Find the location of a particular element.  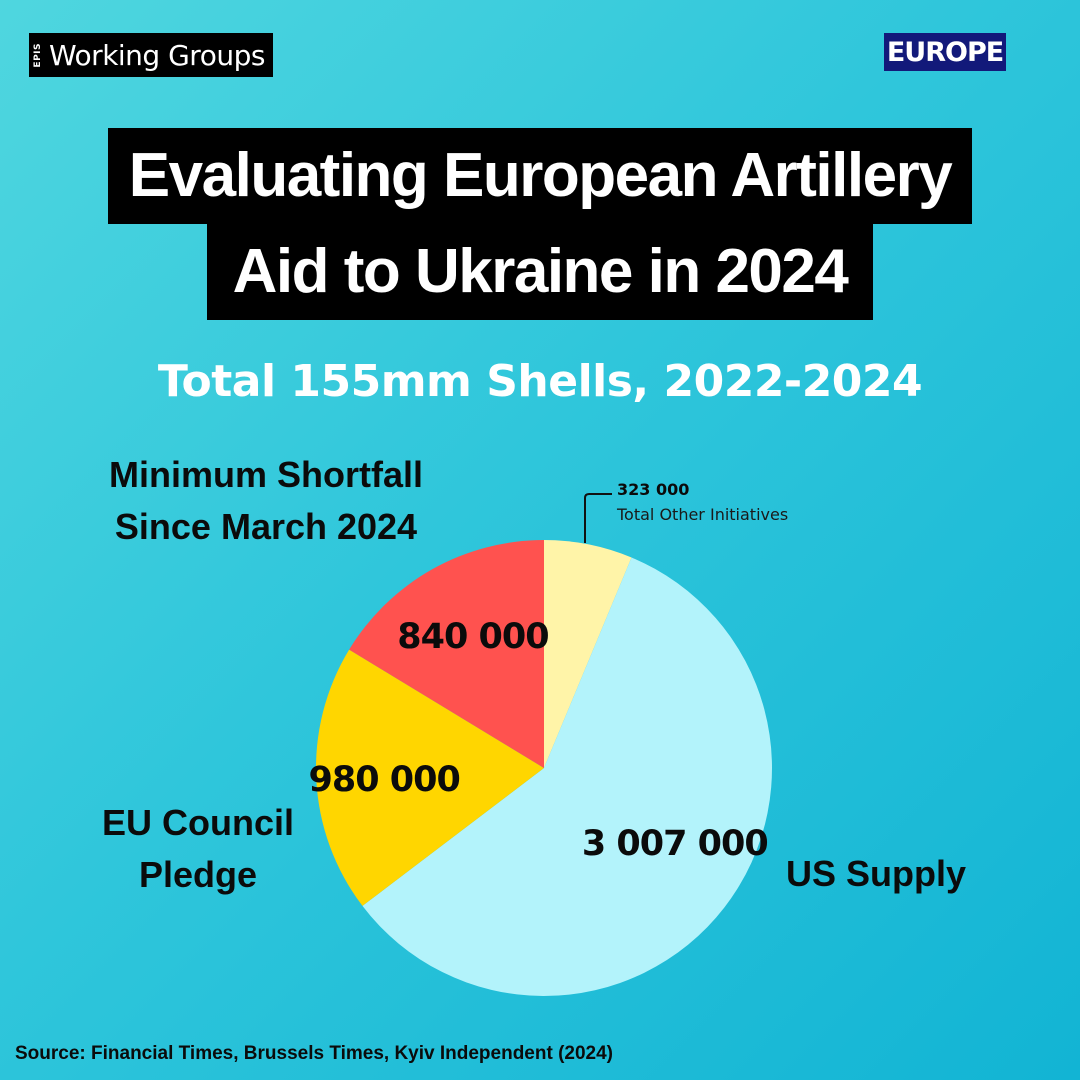

slice-value-us: 3 007 000 is located at coordinates (675, 843).